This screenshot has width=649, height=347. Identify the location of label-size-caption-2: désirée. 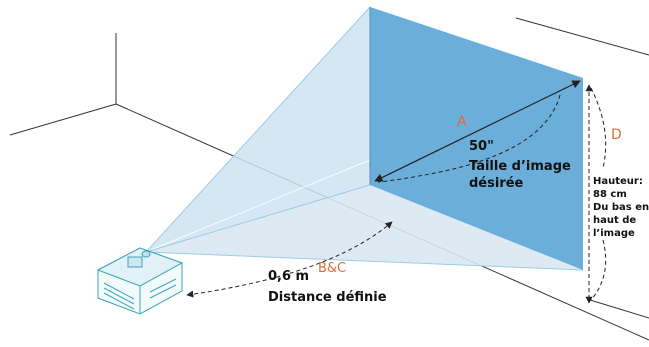
(496, 183).